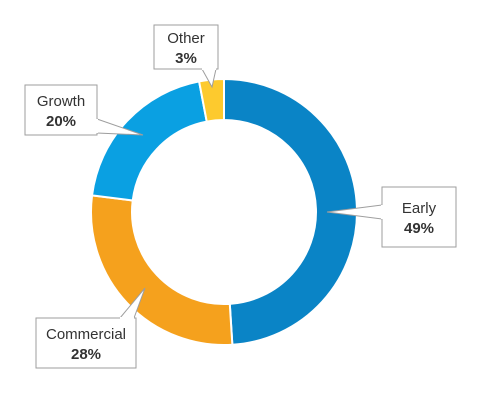 The width and height of the screenshot is (480, 400). I want to click on callout-early: Early 49%, so click(391, 217).